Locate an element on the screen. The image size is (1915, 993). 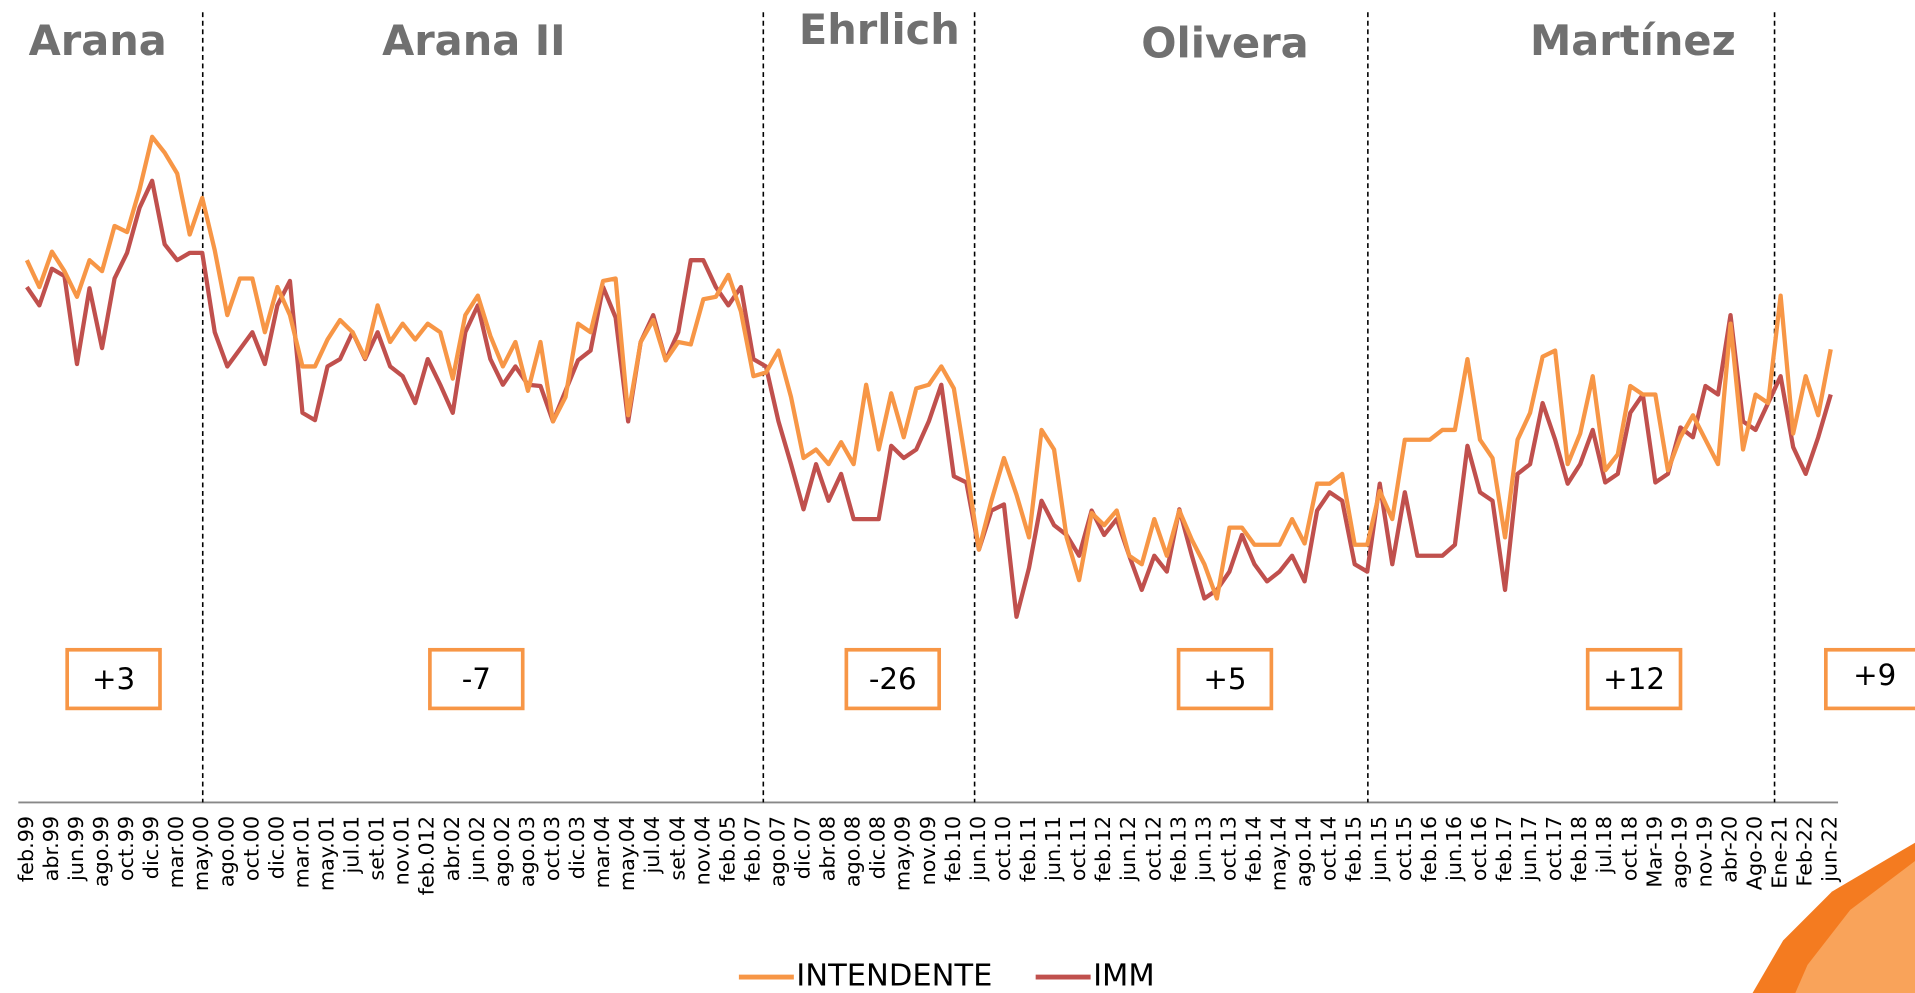
x-tick-label: ago.07 is located at coordinates (777, 851).